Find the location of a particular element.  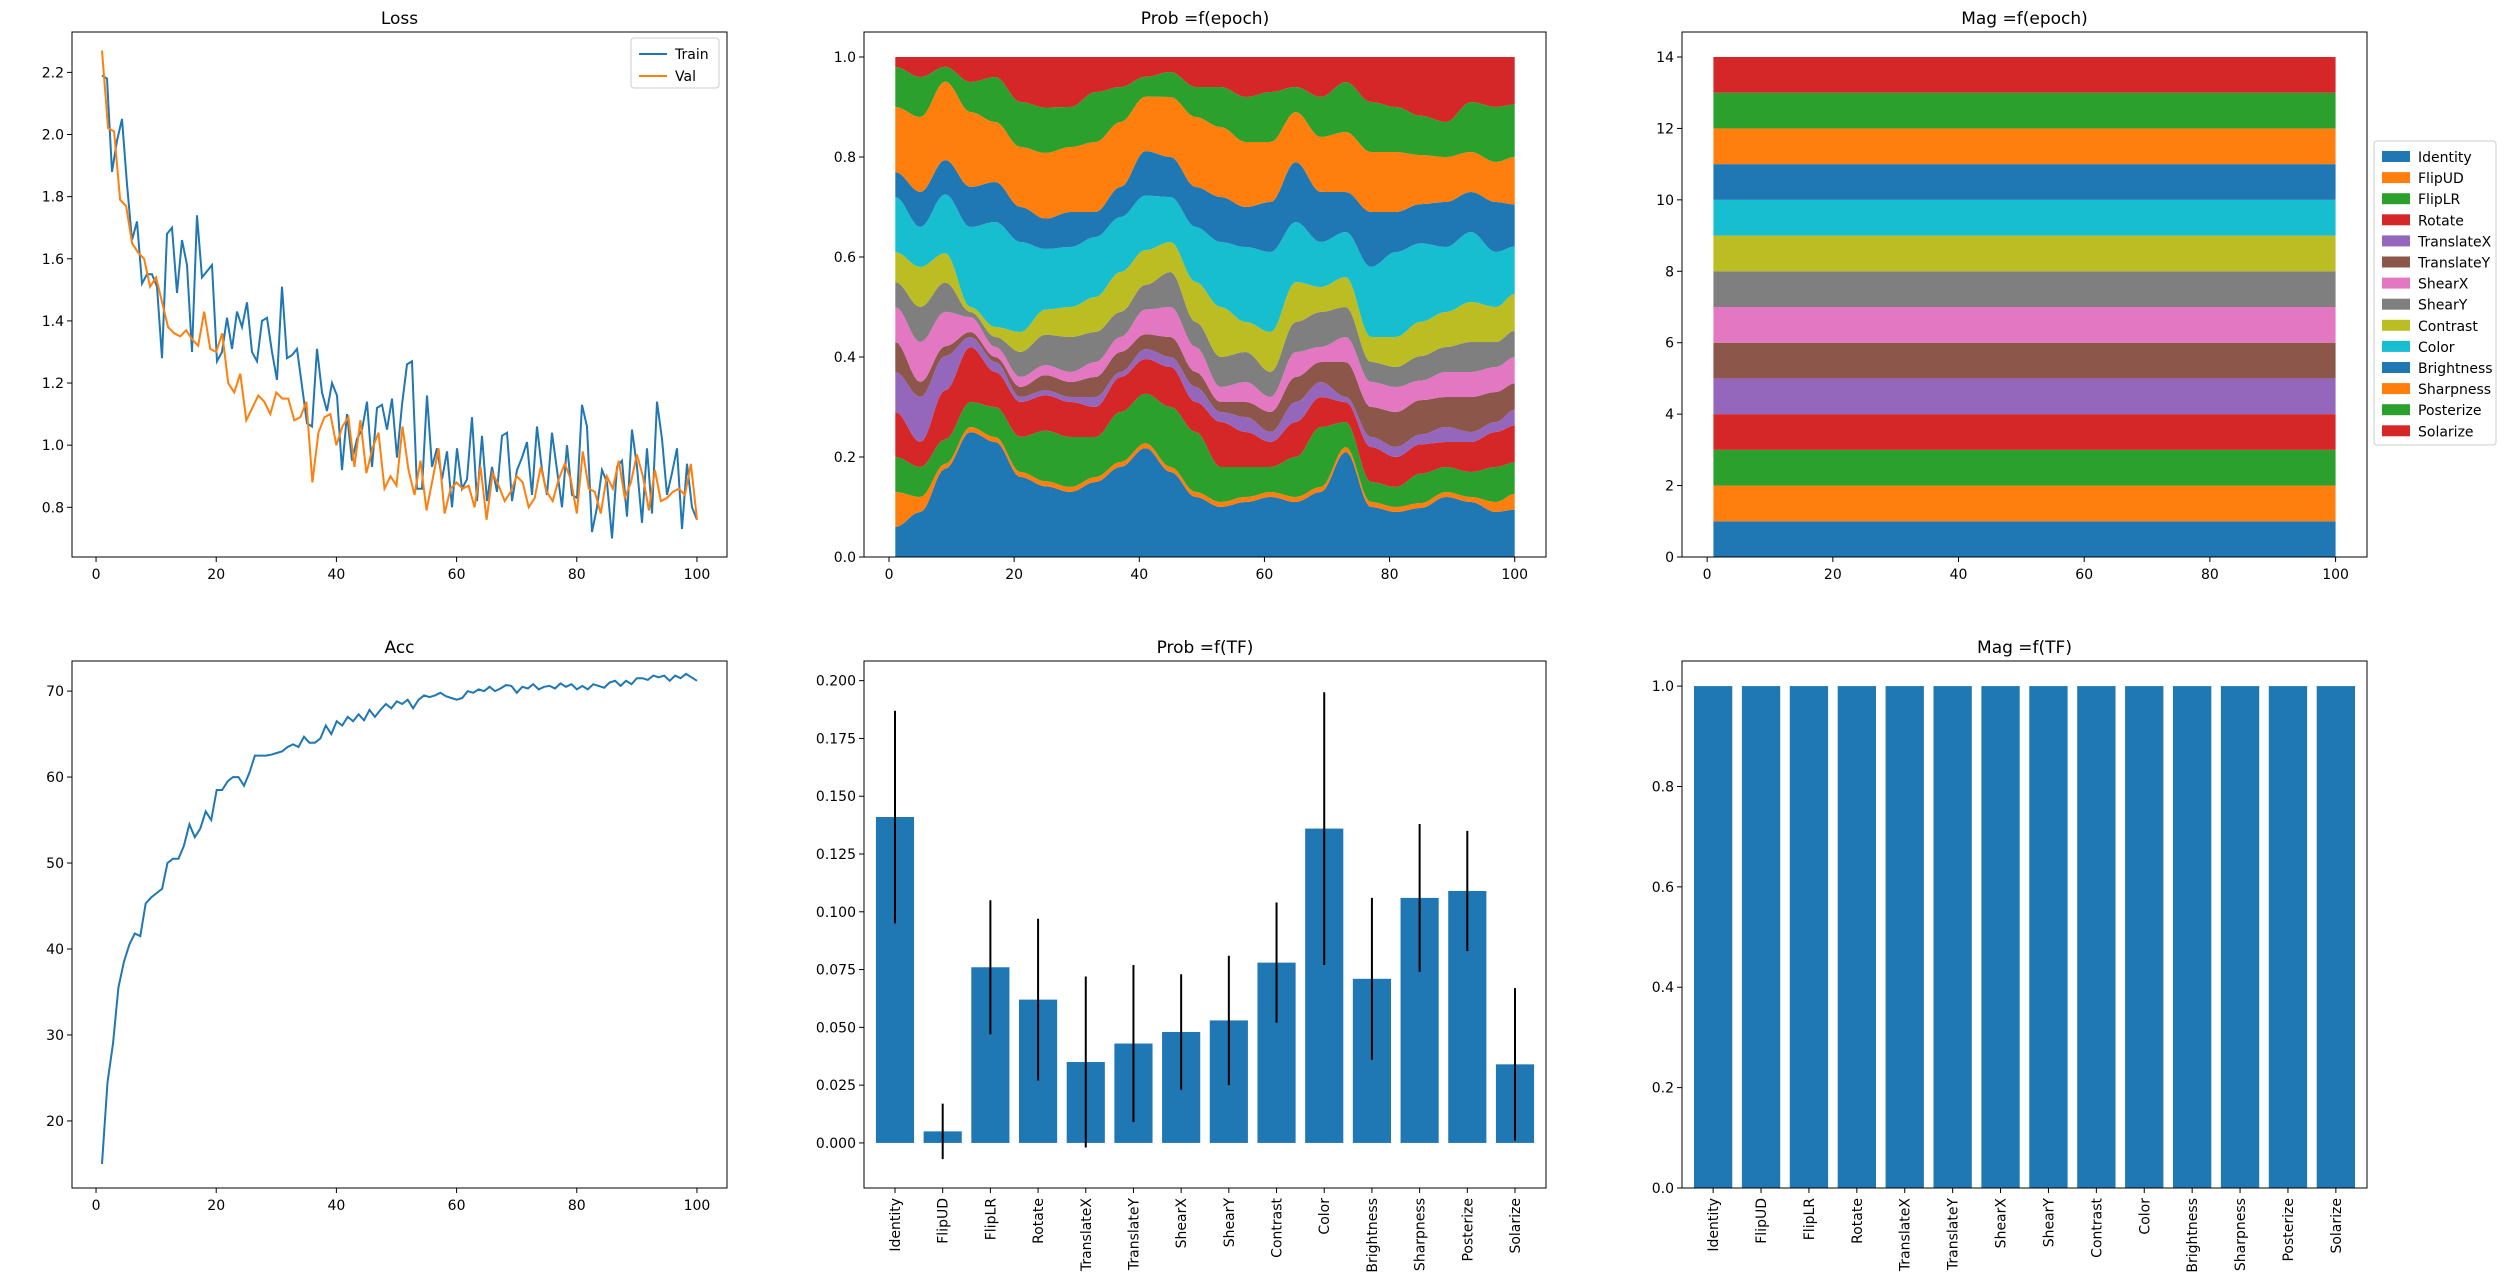

chart-panel-3: Acc 20 30 40 50 60 70 0 20 40 60 80 100 is located at coordinates (387, 926).